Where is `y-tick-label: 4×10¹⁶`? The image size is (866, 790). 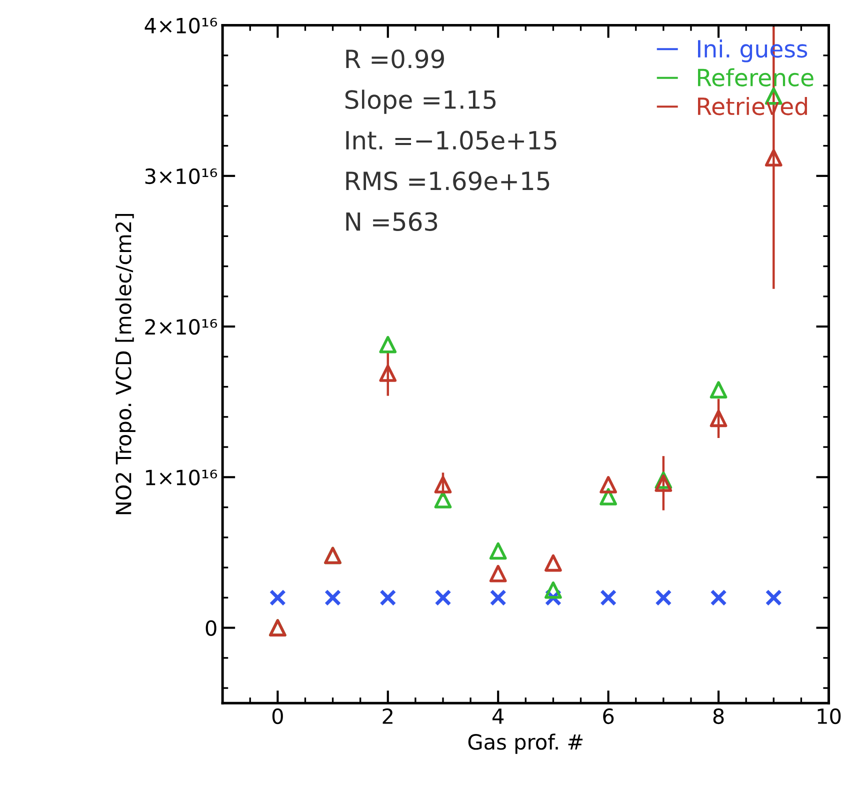
y-tick-label: 4×10¹⁶ is located at coordinates (181, 26).